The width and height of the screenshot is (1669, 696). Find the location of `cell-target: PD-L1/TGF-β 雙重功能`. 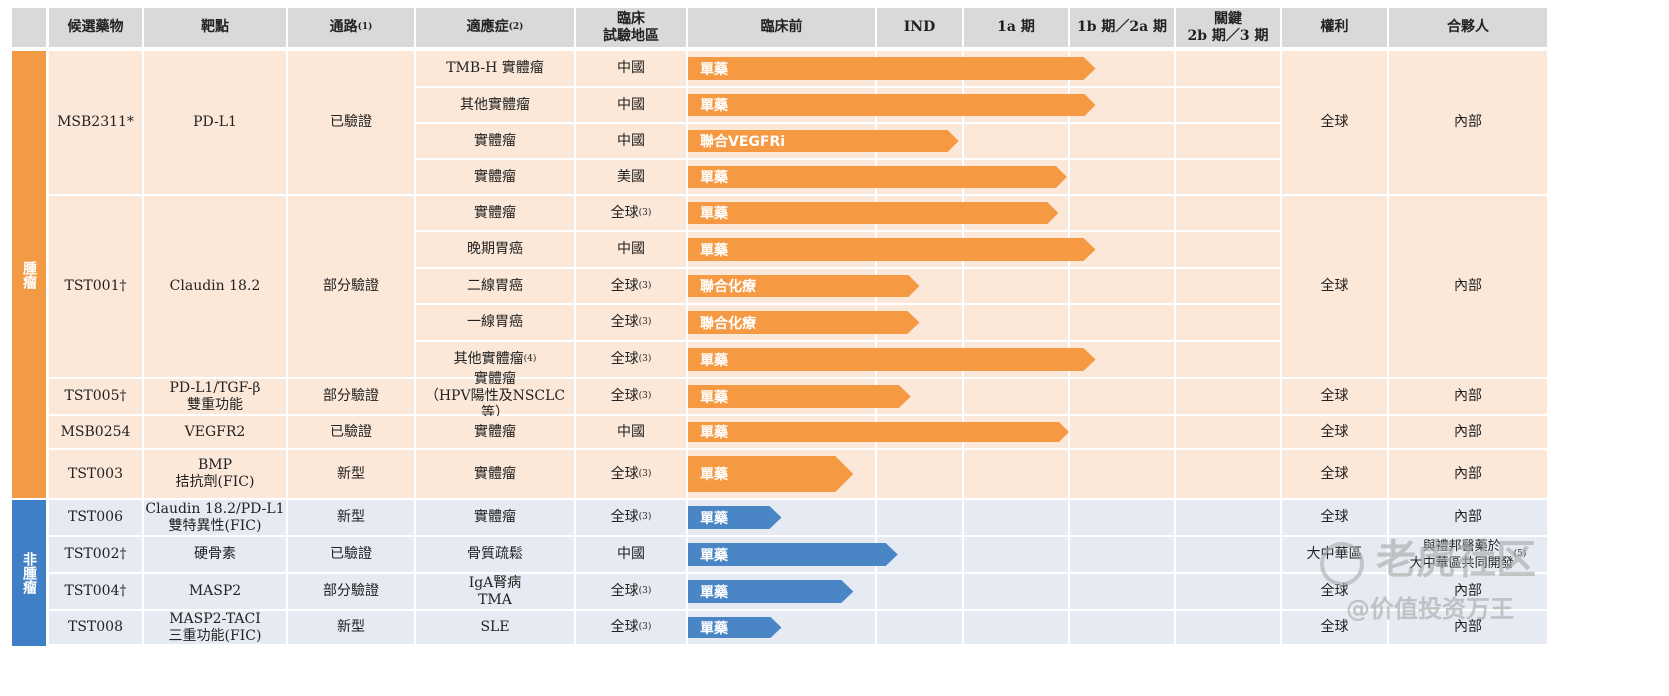

cell-target: PD-L1/TGF-β 雙重功能 is located at coordinates (215, 396).